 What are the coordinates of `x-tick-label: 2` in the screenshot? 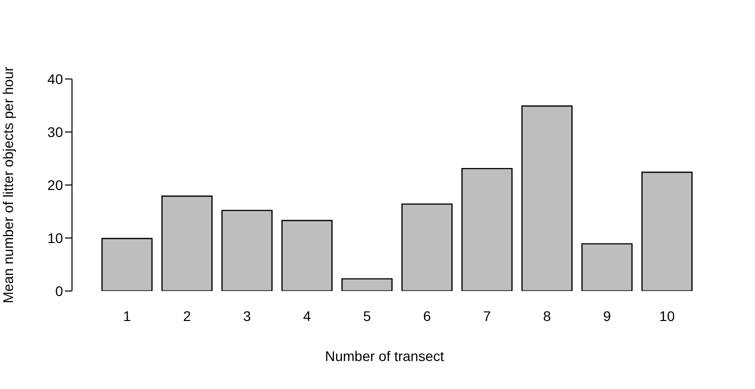 It's located at (187, 316).